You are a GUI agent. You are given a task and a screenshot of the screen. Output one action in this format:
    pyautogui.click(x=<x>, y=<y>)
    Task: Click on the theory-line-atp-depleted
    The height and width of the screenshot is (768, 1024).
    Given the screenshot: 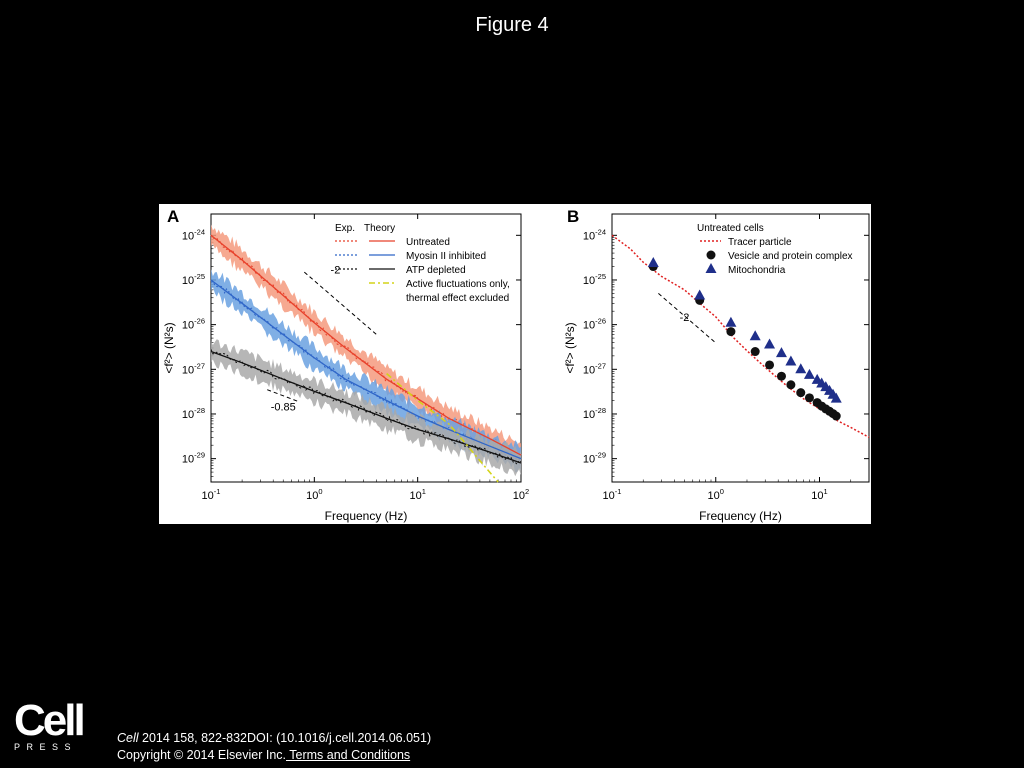 What is the action you would take?
    pyautogui.click(x=366, y=407)
    